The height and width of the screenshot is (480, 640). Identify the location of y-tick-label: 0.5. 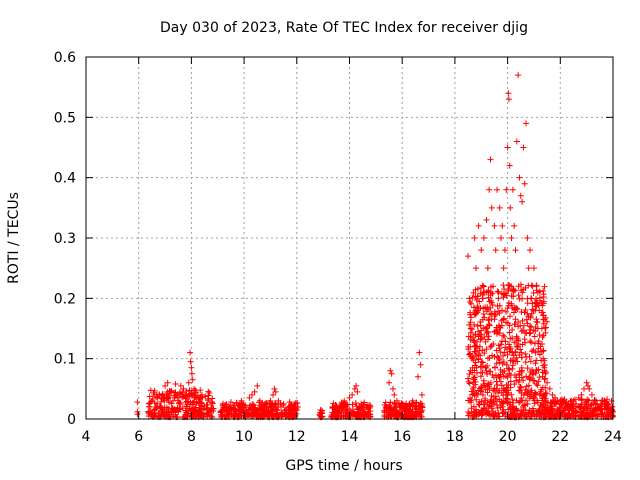
(65, 118).